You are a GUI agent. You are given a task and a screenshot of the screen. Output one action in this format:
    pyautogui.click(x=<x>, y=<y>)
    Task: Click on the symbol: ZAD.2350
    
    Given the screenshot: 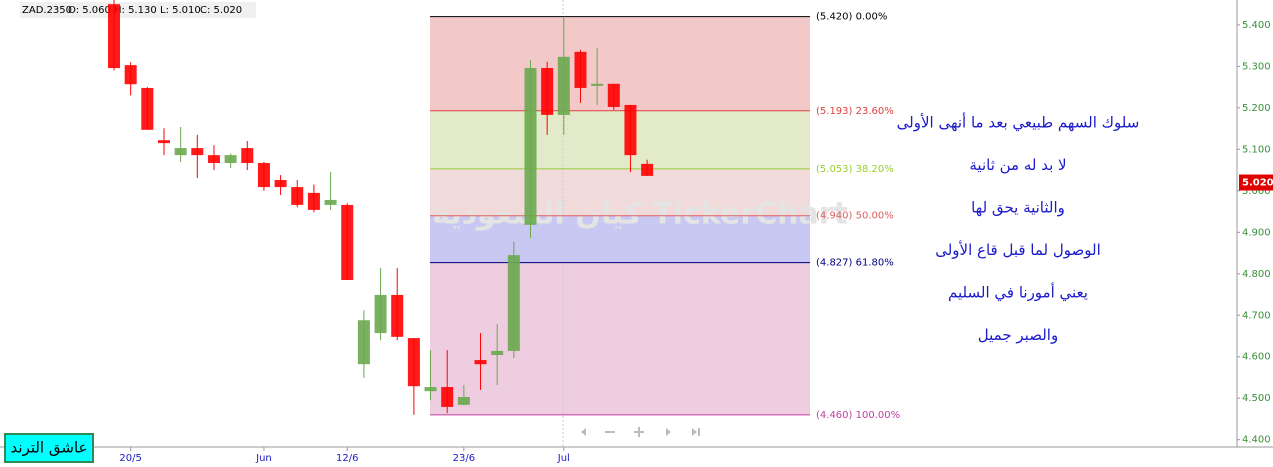 What is the action you would take?
    pyautogui.click(x=47, y=10)
    